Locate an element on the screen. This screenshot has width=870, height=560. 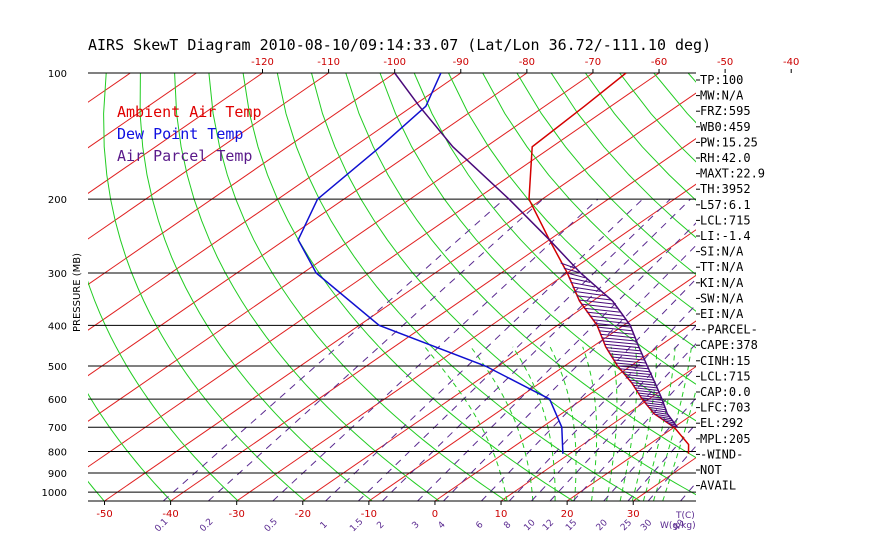
ambient-air-temp-line is located at coordinates (609, 263).